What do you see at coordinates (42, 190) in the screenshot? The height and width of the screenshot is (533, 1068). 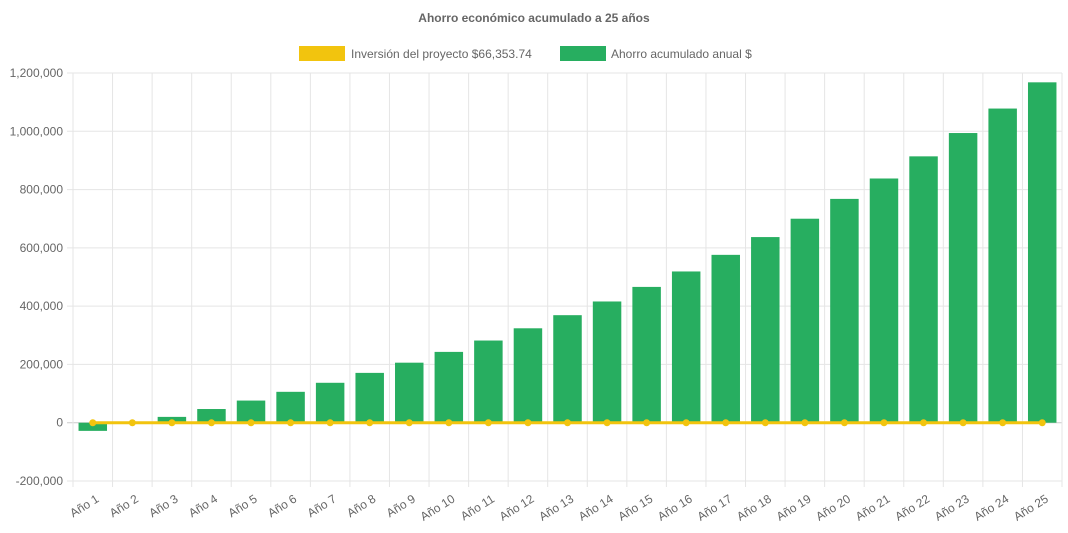 I see `y-tick-label: 800,000` at bounding box center [42, 190].